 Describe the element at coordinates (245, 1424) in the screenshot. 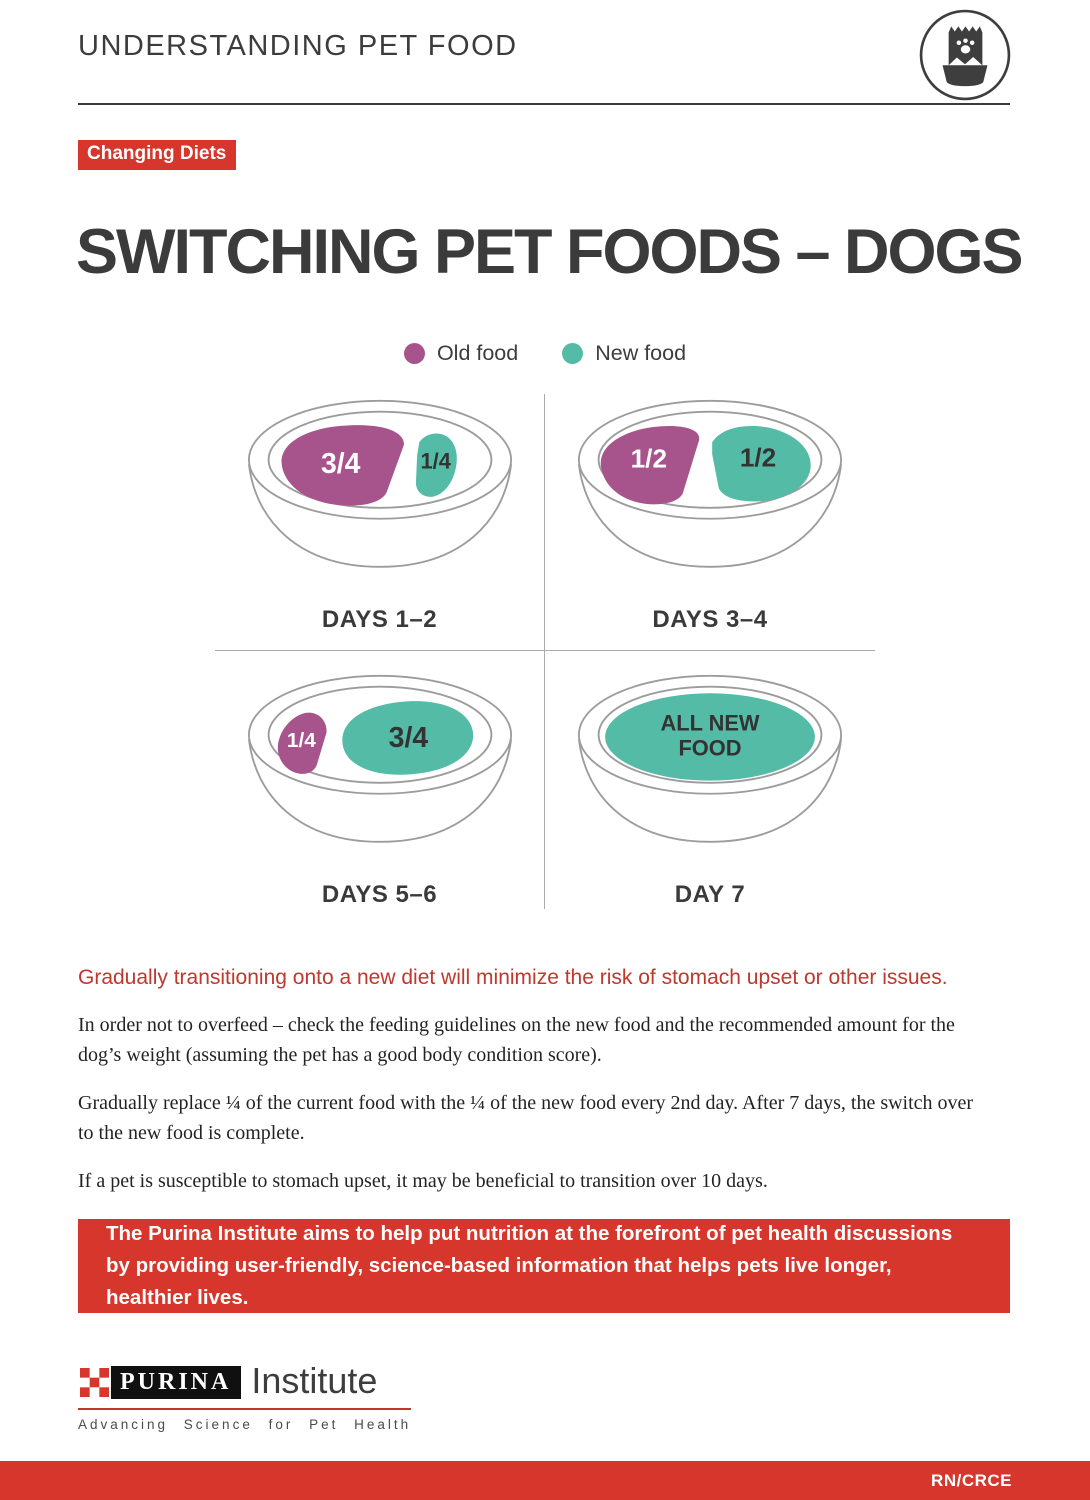

I see `logo-tagline: Advancing Science for Pet Health` at that location.